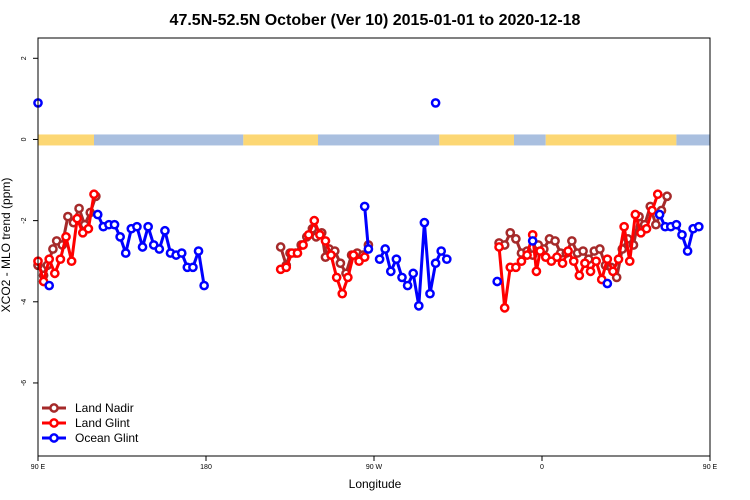  Describe the element at coordinates (542, 467) in the screenshot. I see `x-tick-label: 0` at that location.